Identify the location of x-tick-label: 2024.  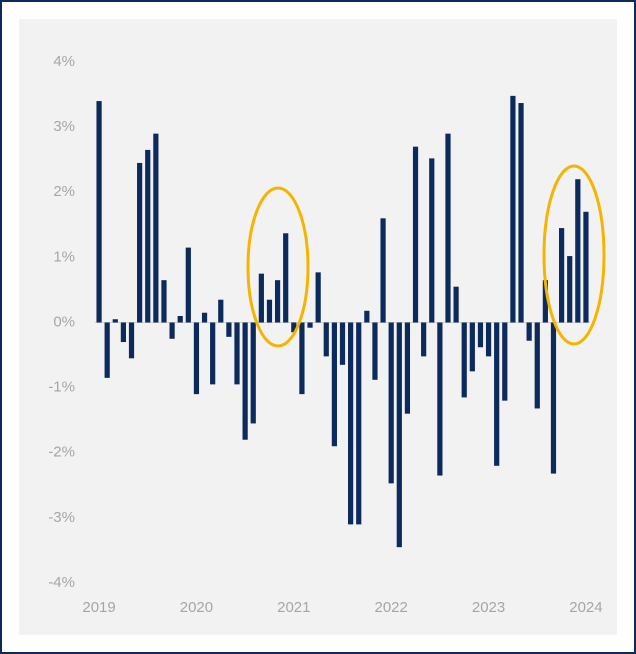
(585, 607).